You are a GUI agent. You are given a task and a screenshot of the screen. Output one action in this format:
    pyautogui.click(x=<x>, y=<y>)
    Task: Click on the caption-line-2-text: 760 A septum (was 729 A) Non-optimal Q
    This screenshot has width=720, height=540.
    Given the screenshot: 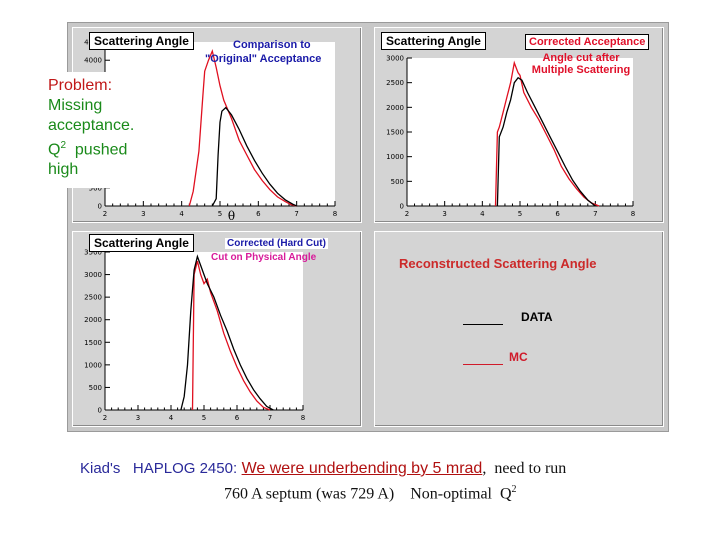 What is the action you would take?
    pyautogui.click(x=368, y=494)
    